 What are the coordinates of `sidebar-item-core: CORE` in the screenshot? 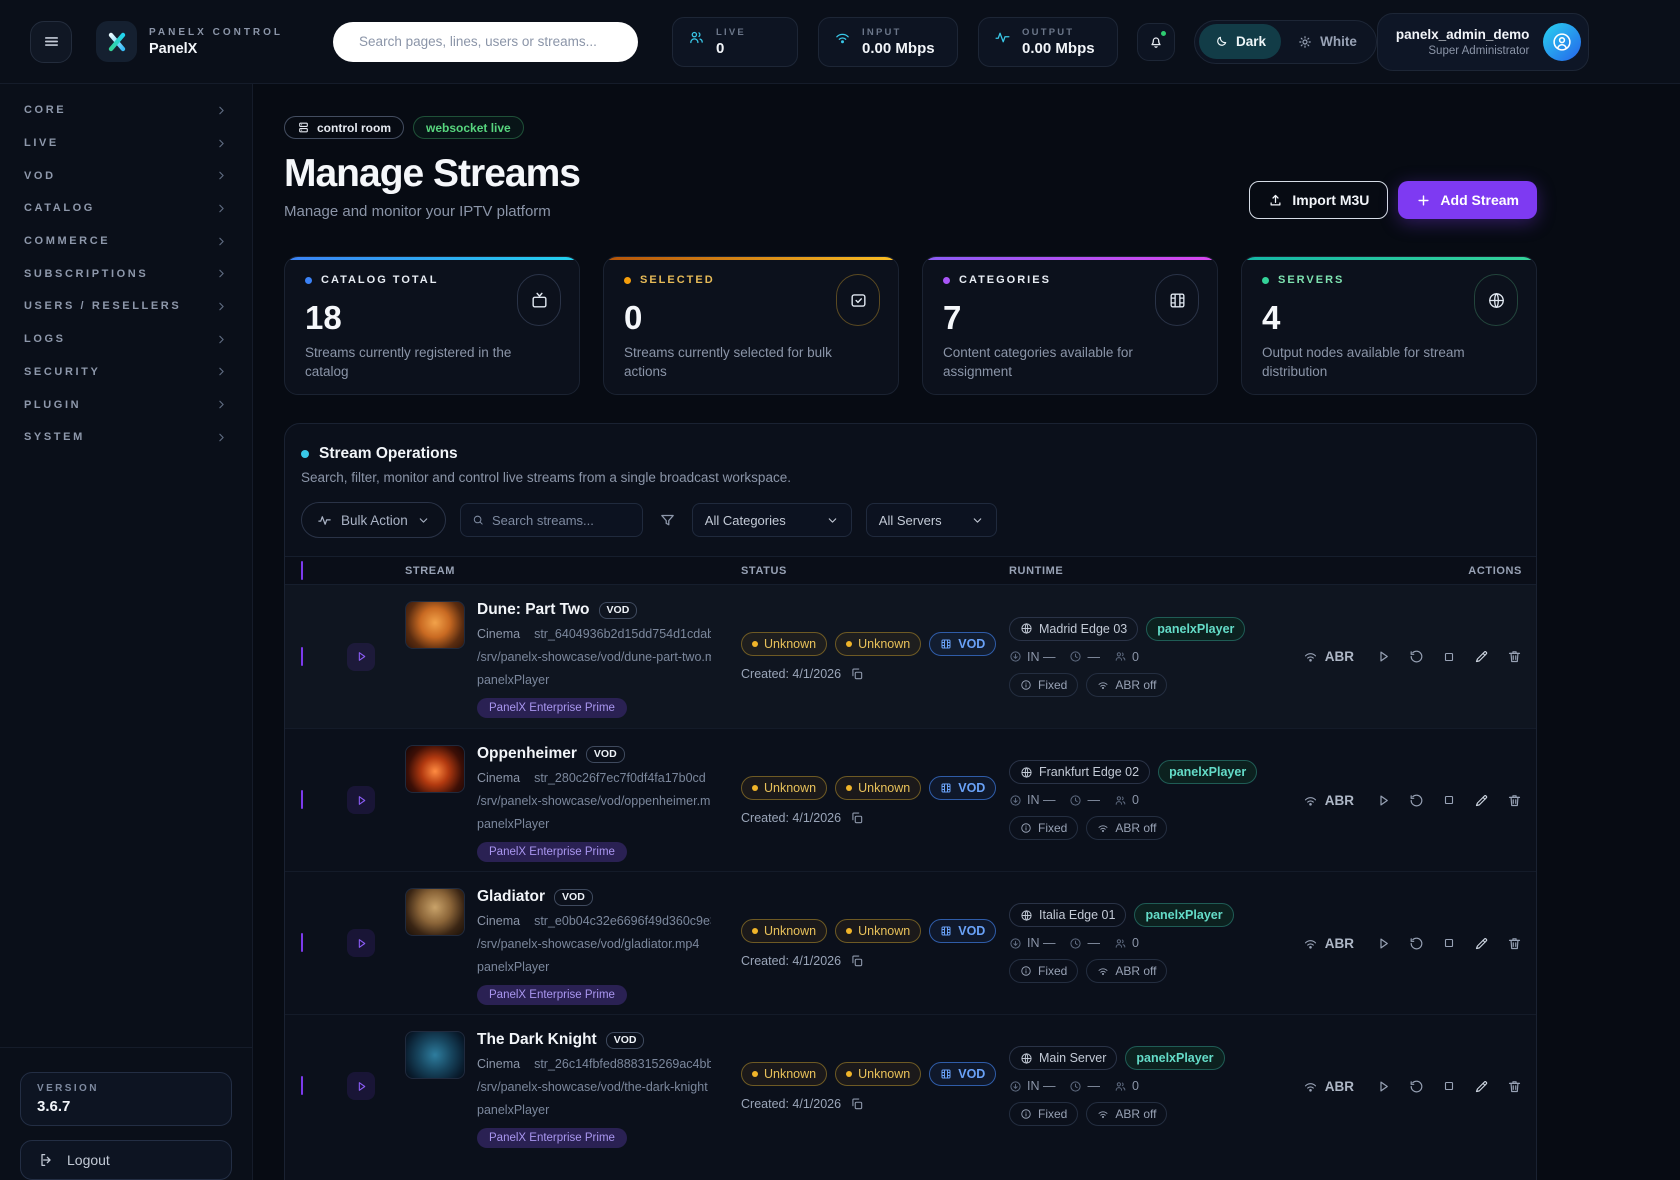 It's located at (126, 110).